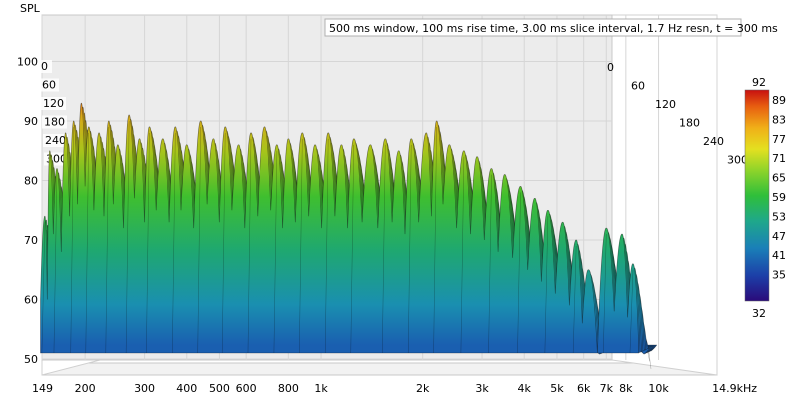 Image resolution: width=800 pixels, height=400 pixels. Describe the element at coordinates (42, 388) in the screenshot. I see `x-tick-label: 149` at that location.